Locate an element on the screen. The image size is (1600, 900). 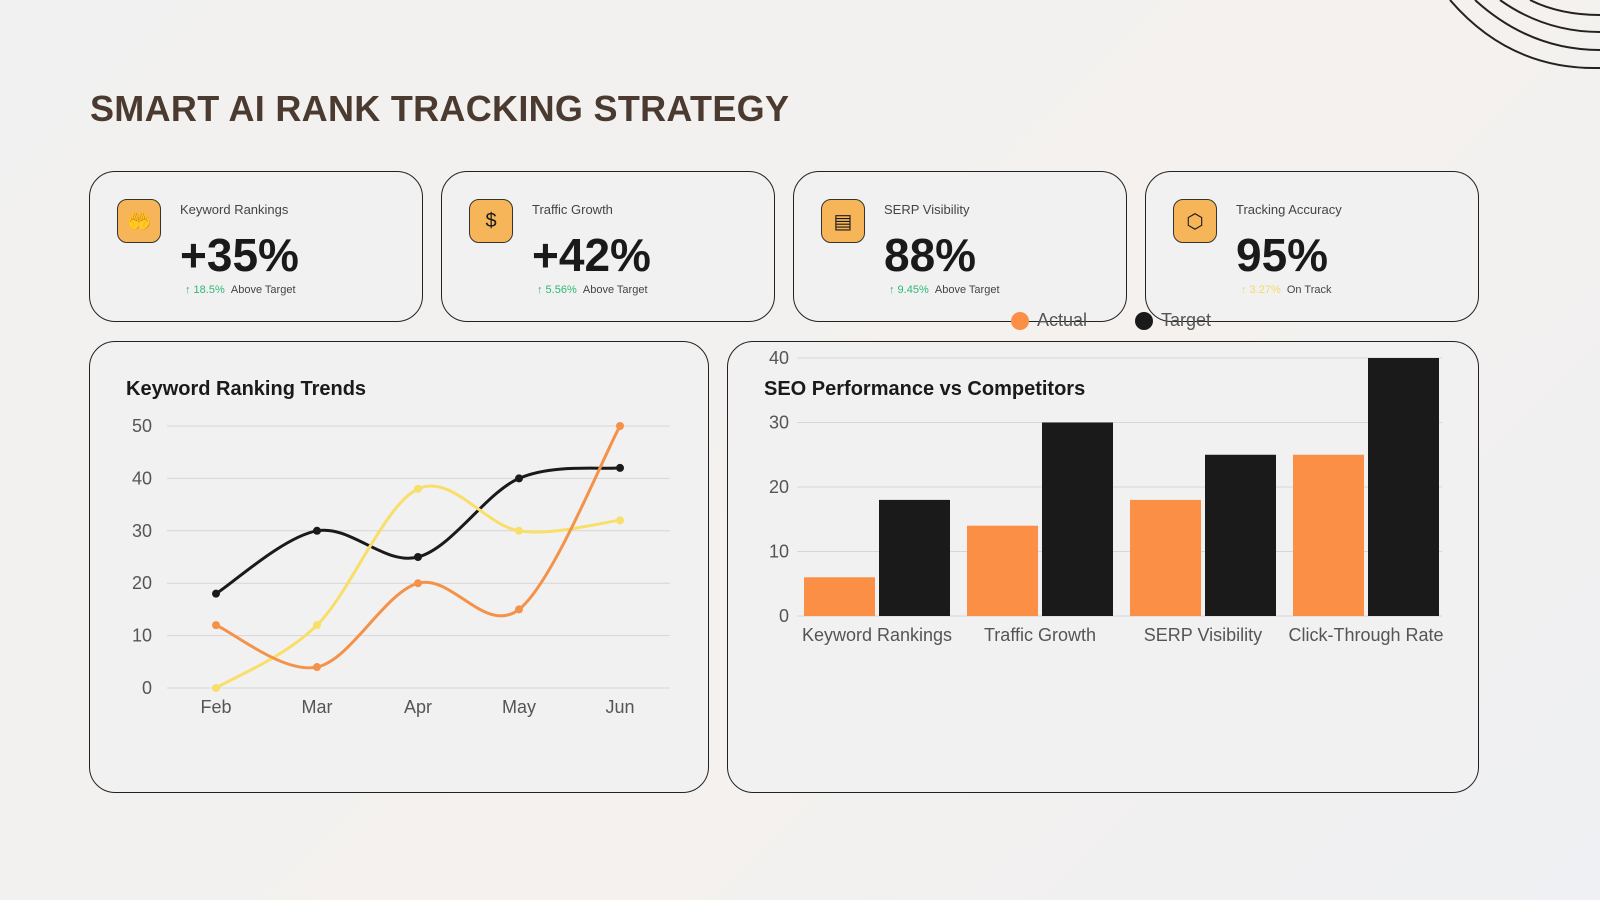
x-tick-label: Keyword Rankings is located at coordinates (877, 635).